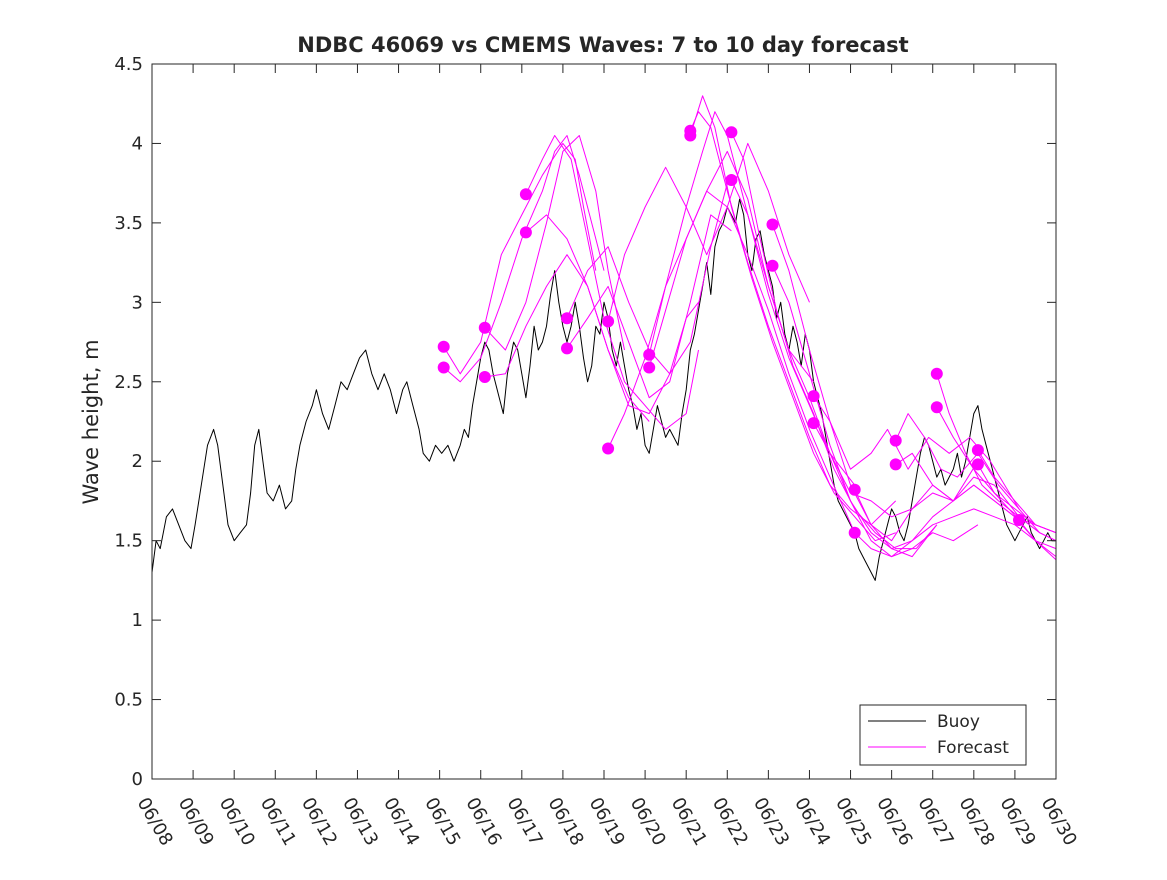 This screenshot has width=1167, height=880. I want to click on y-axis-label: Wave height, m, so click(91, 421).